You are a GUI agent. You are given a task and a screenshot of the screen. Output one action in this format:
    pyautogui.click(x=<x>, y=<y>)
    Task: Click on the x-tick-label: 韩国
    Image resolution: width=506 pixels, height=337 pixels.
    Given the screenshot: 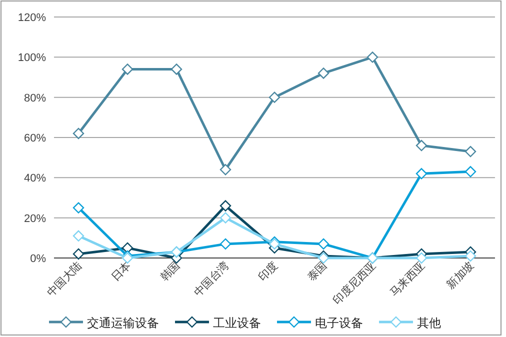 What is the action you would take?
    pyautogui.click(x=170, y=271)
    